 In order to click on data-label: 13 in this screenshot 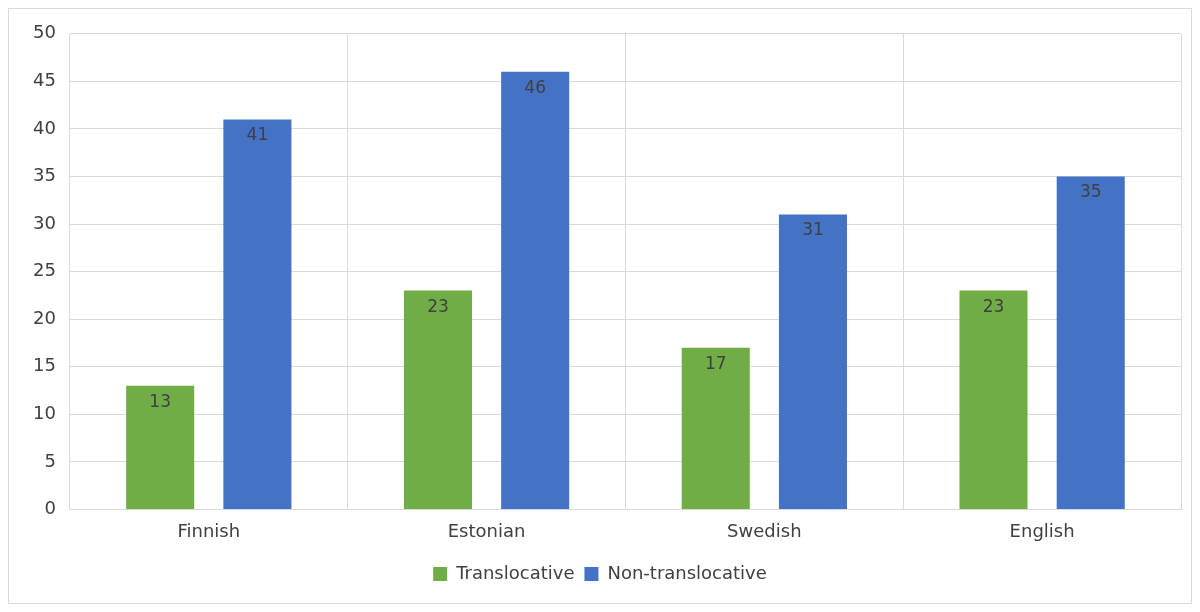, I will do `click(160, 400)`.